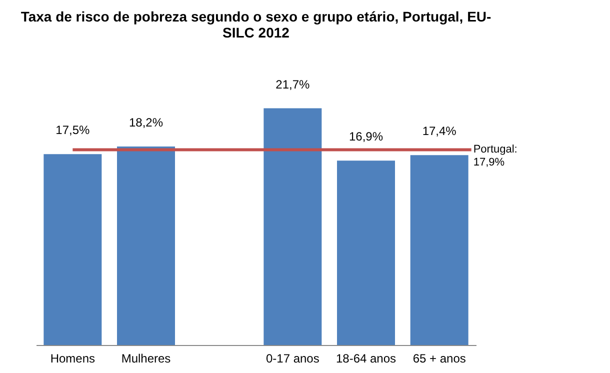 The image size is (610, 373). What do you see at coordinates (439, 359) in the screenshot?
I see `x-tick-label: 65 + anos` at bounding box center [439, 359].